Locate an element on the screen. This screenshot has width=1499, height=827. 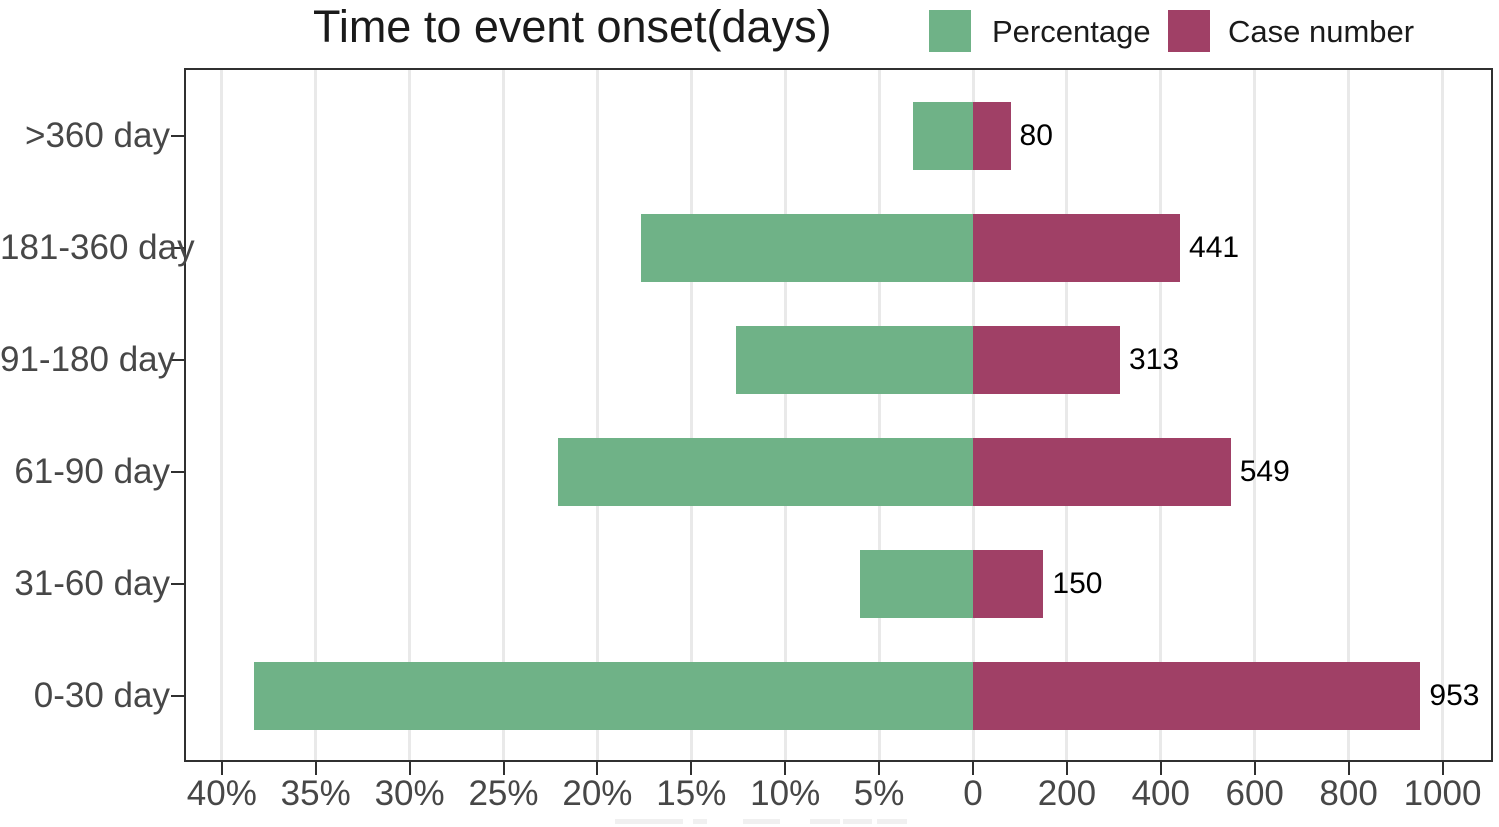
x-axis-tick-label: 40% is located at coordinates (221, 793).